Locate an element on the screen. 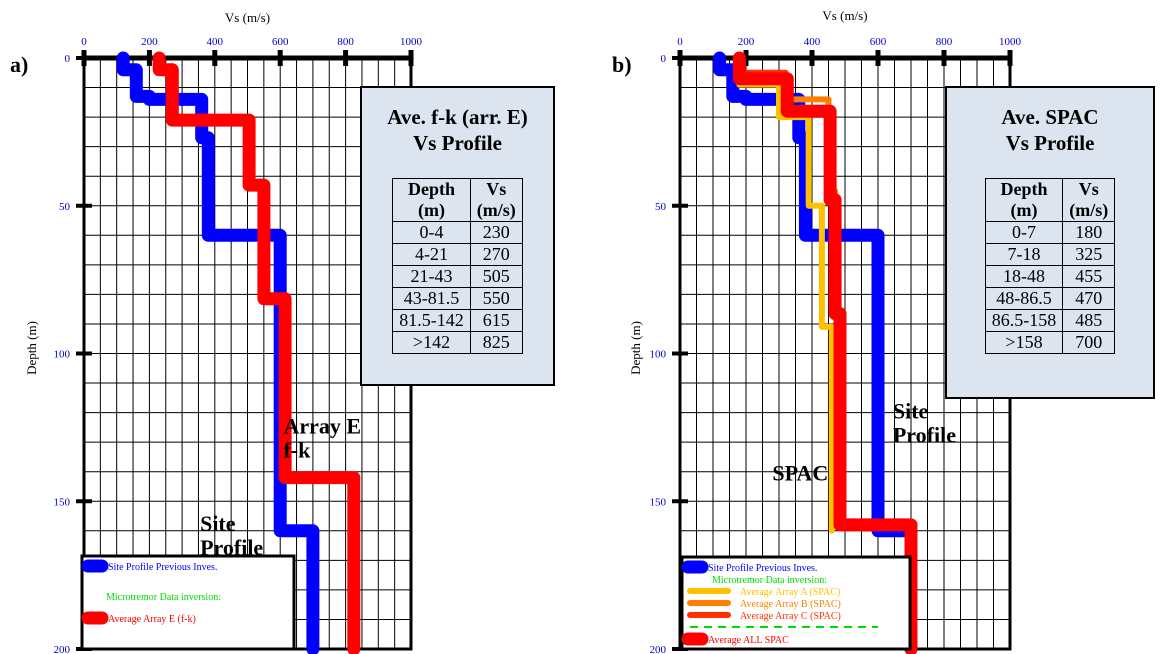 The width and height of the screenshot is (1176, 654). legend-label: Average ALL SPAC is located at coordinates (748, 640).